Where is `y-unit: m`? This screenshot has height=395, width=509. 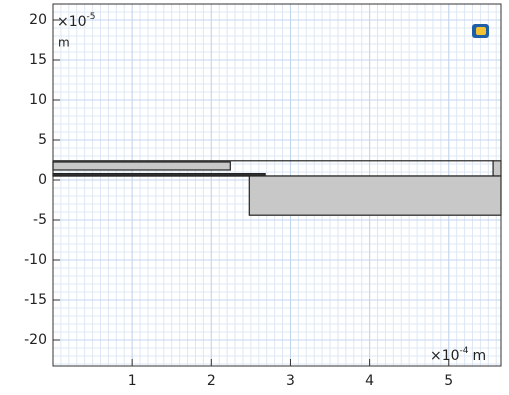 y-unit: m is located at coordinates (64, 43).